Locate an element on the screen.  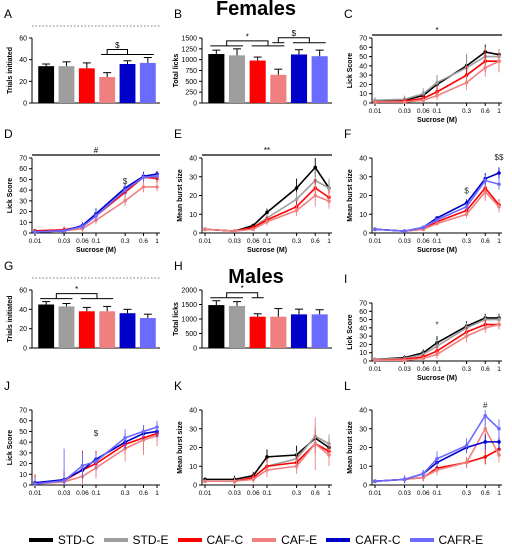
legend-item-cafrc: CAFR-C is located at coordinates (363, 540).